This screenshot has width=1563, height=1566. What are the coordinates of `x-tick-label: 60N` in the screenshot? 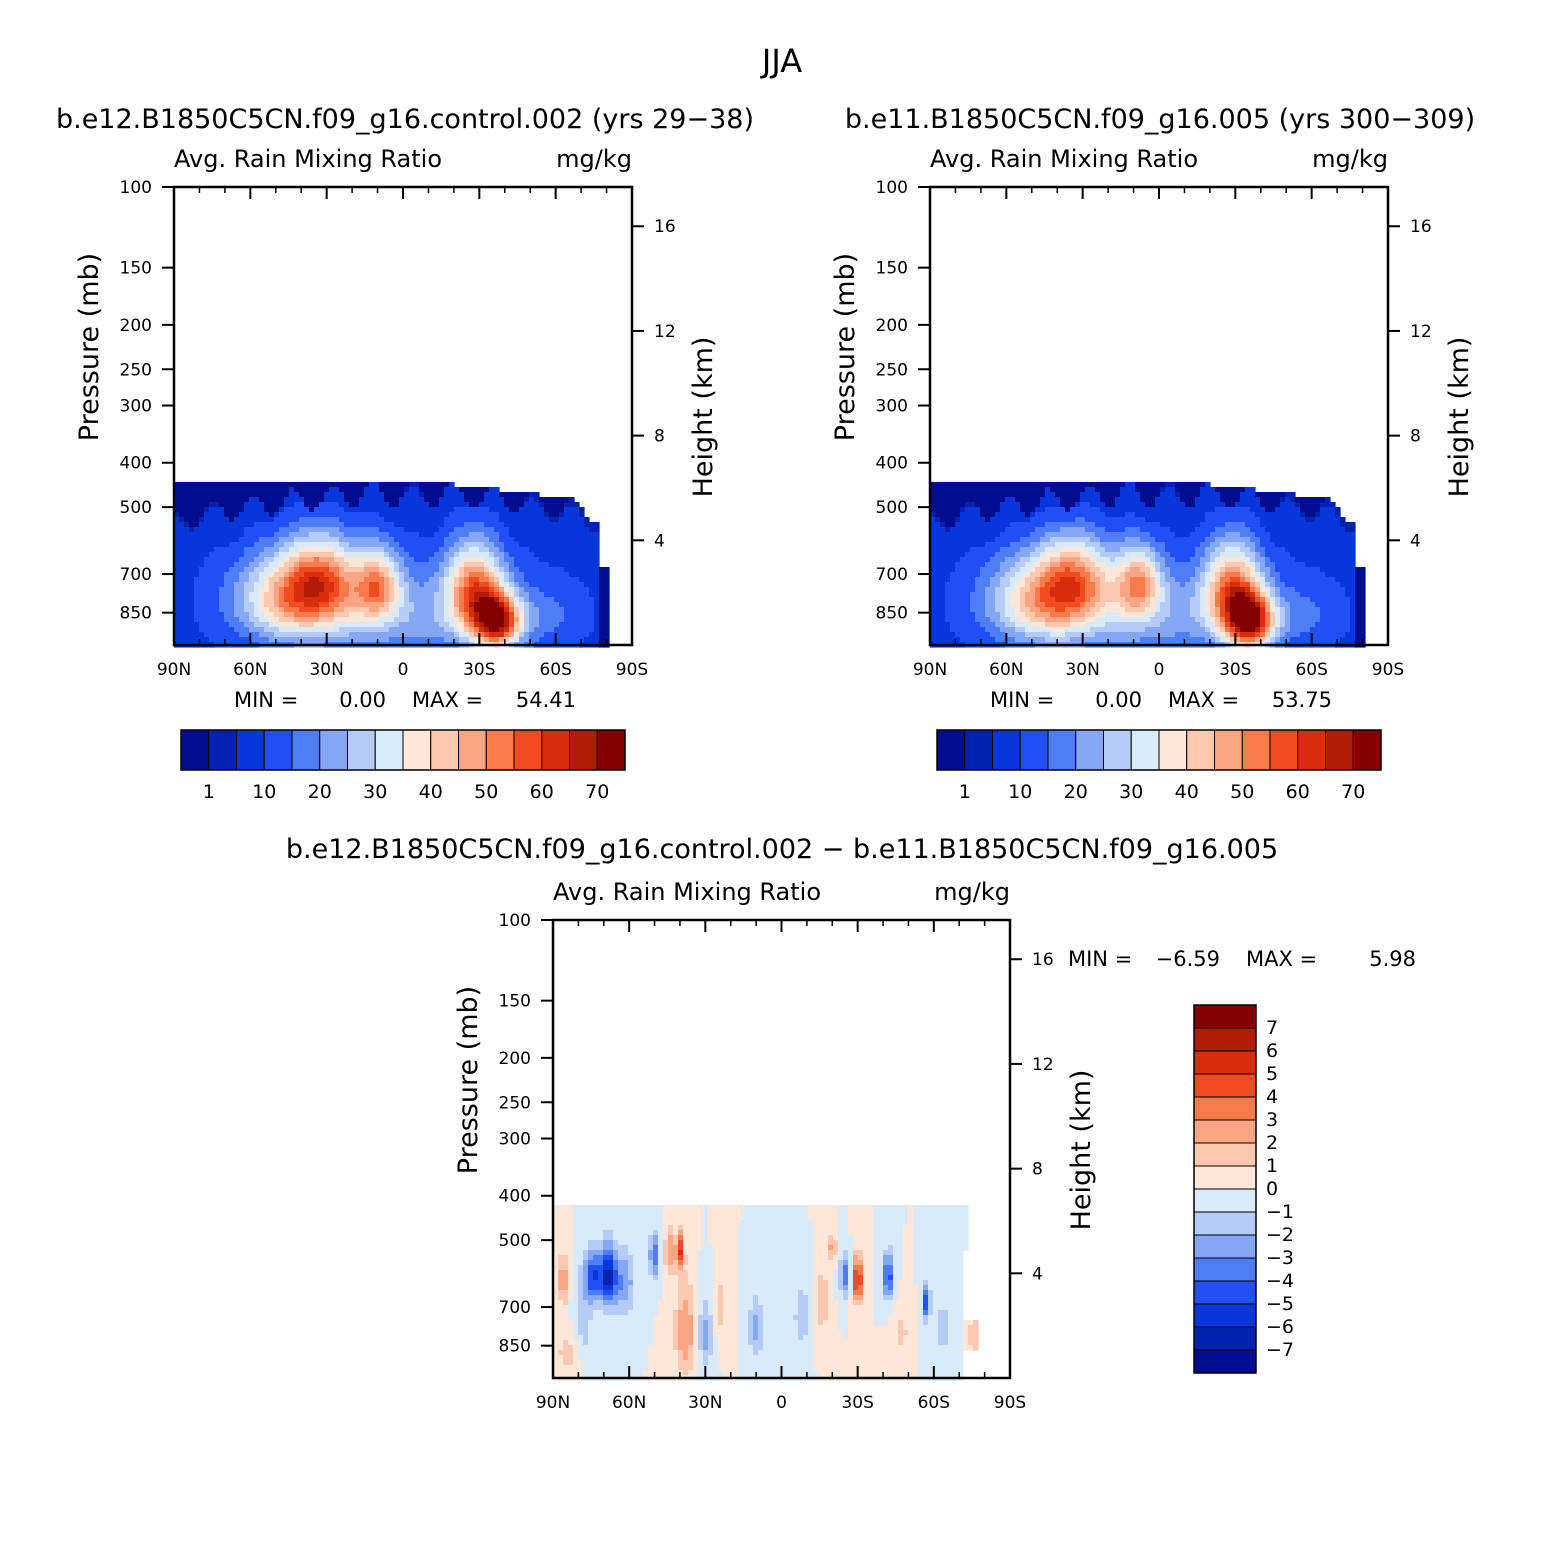 It's located at (250, 670).